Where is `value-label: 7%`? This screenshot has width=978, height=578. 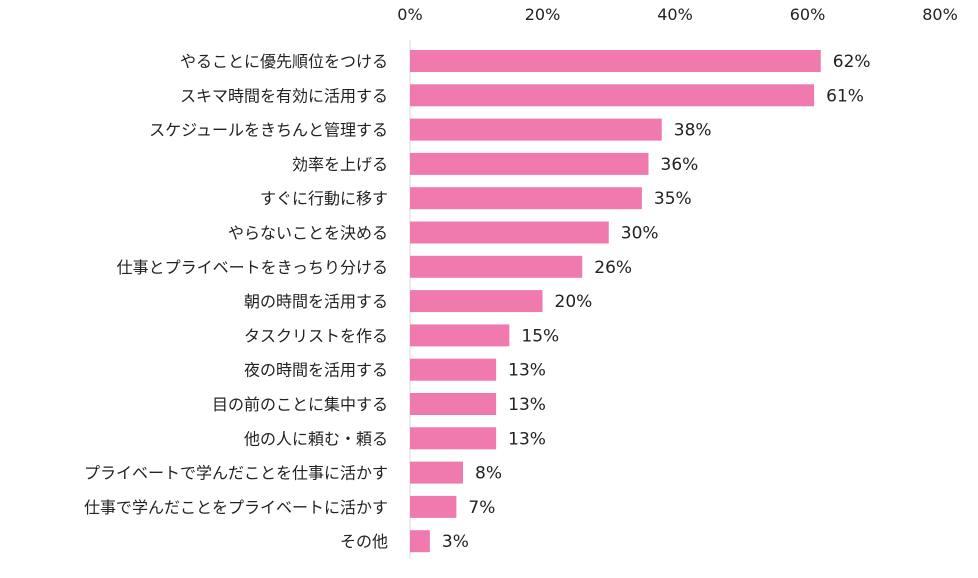
value-label: 7% is located at coordinates (481, 508).